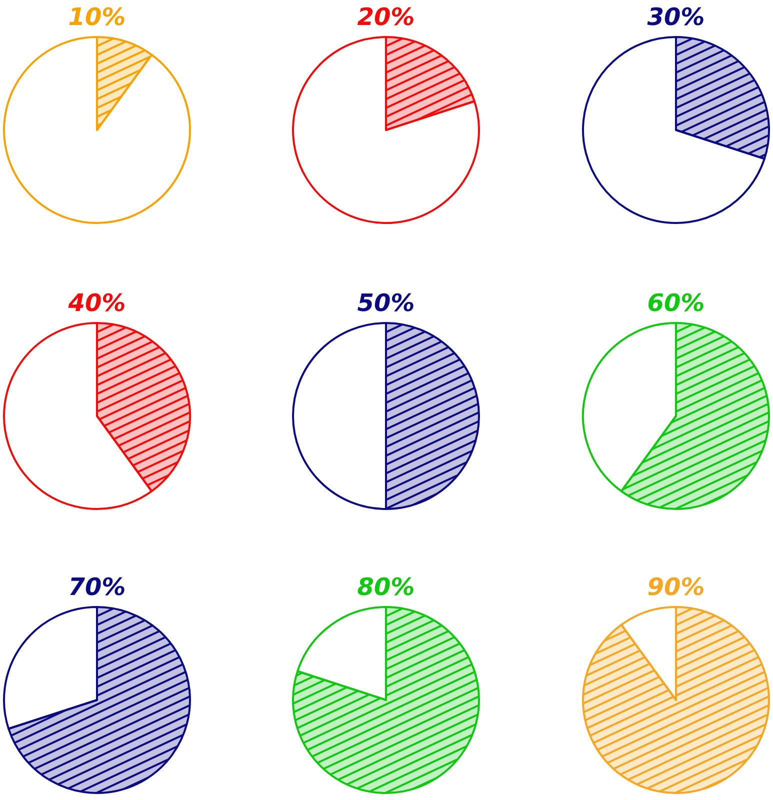 This screenshot has width=773, height=800. What do you see at coordinates (386, 587) in the screenshot?
I see `chart-title: 80%` at bounding box center [386, 587].